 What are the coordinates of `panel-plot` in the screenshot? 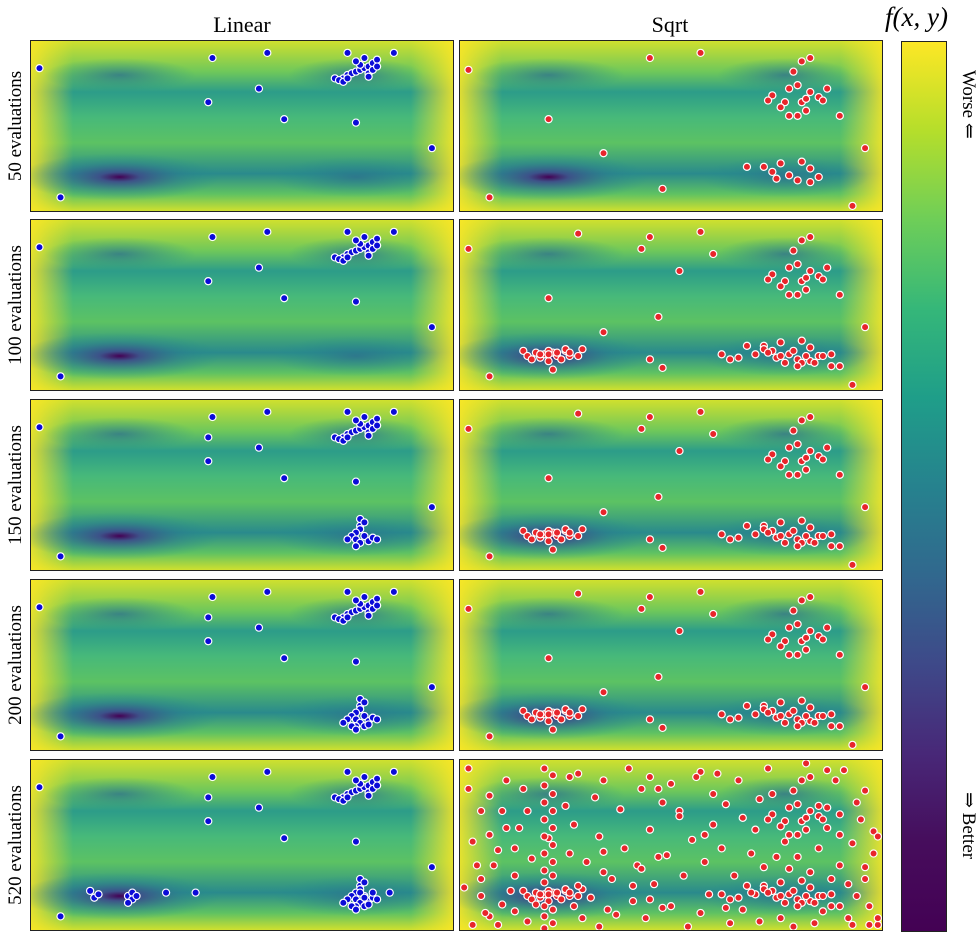 It's located at (671, 665).